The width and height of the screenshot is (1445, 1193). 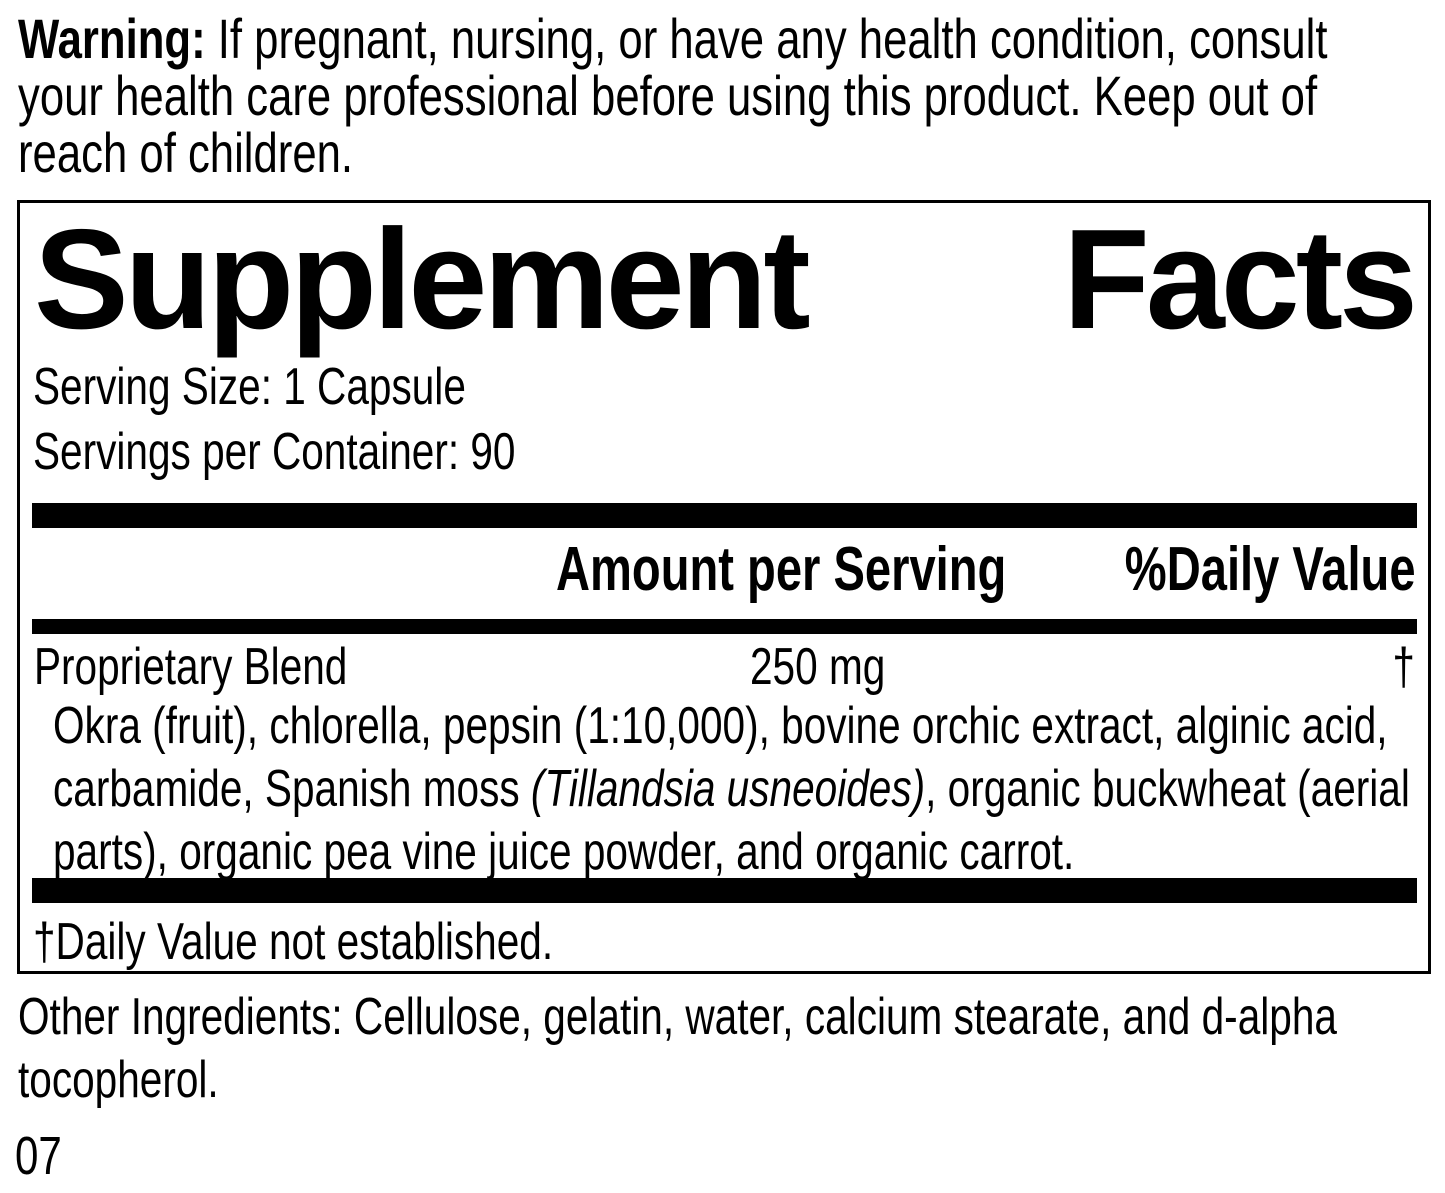 I want to click on blend-daily-value-symbol: †, so click(x=1403, y=667).